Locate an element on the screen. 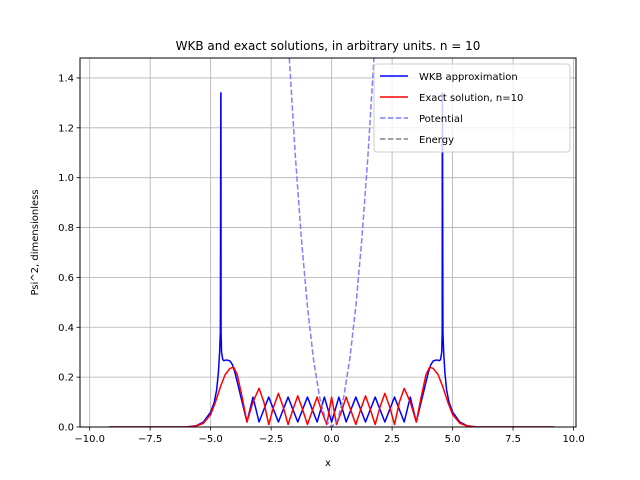 This screenshot has height=480, width=640. legend-box is located at coordinates (472, 108).